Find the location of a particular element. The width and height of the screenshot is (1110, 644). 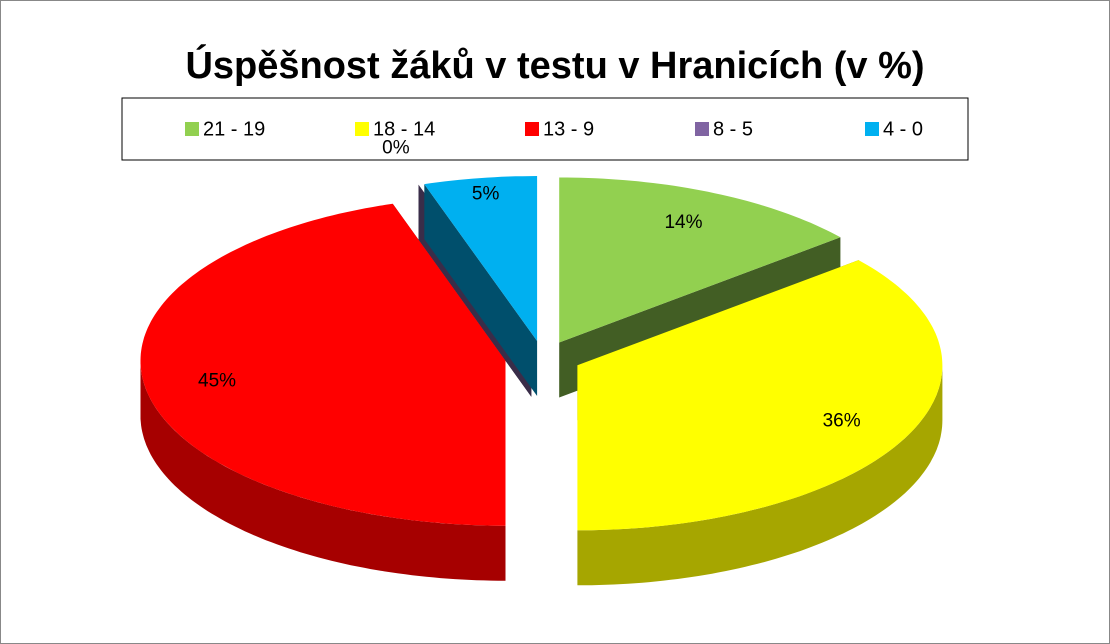

data-label: 14% is located at coordinates (683, 222).